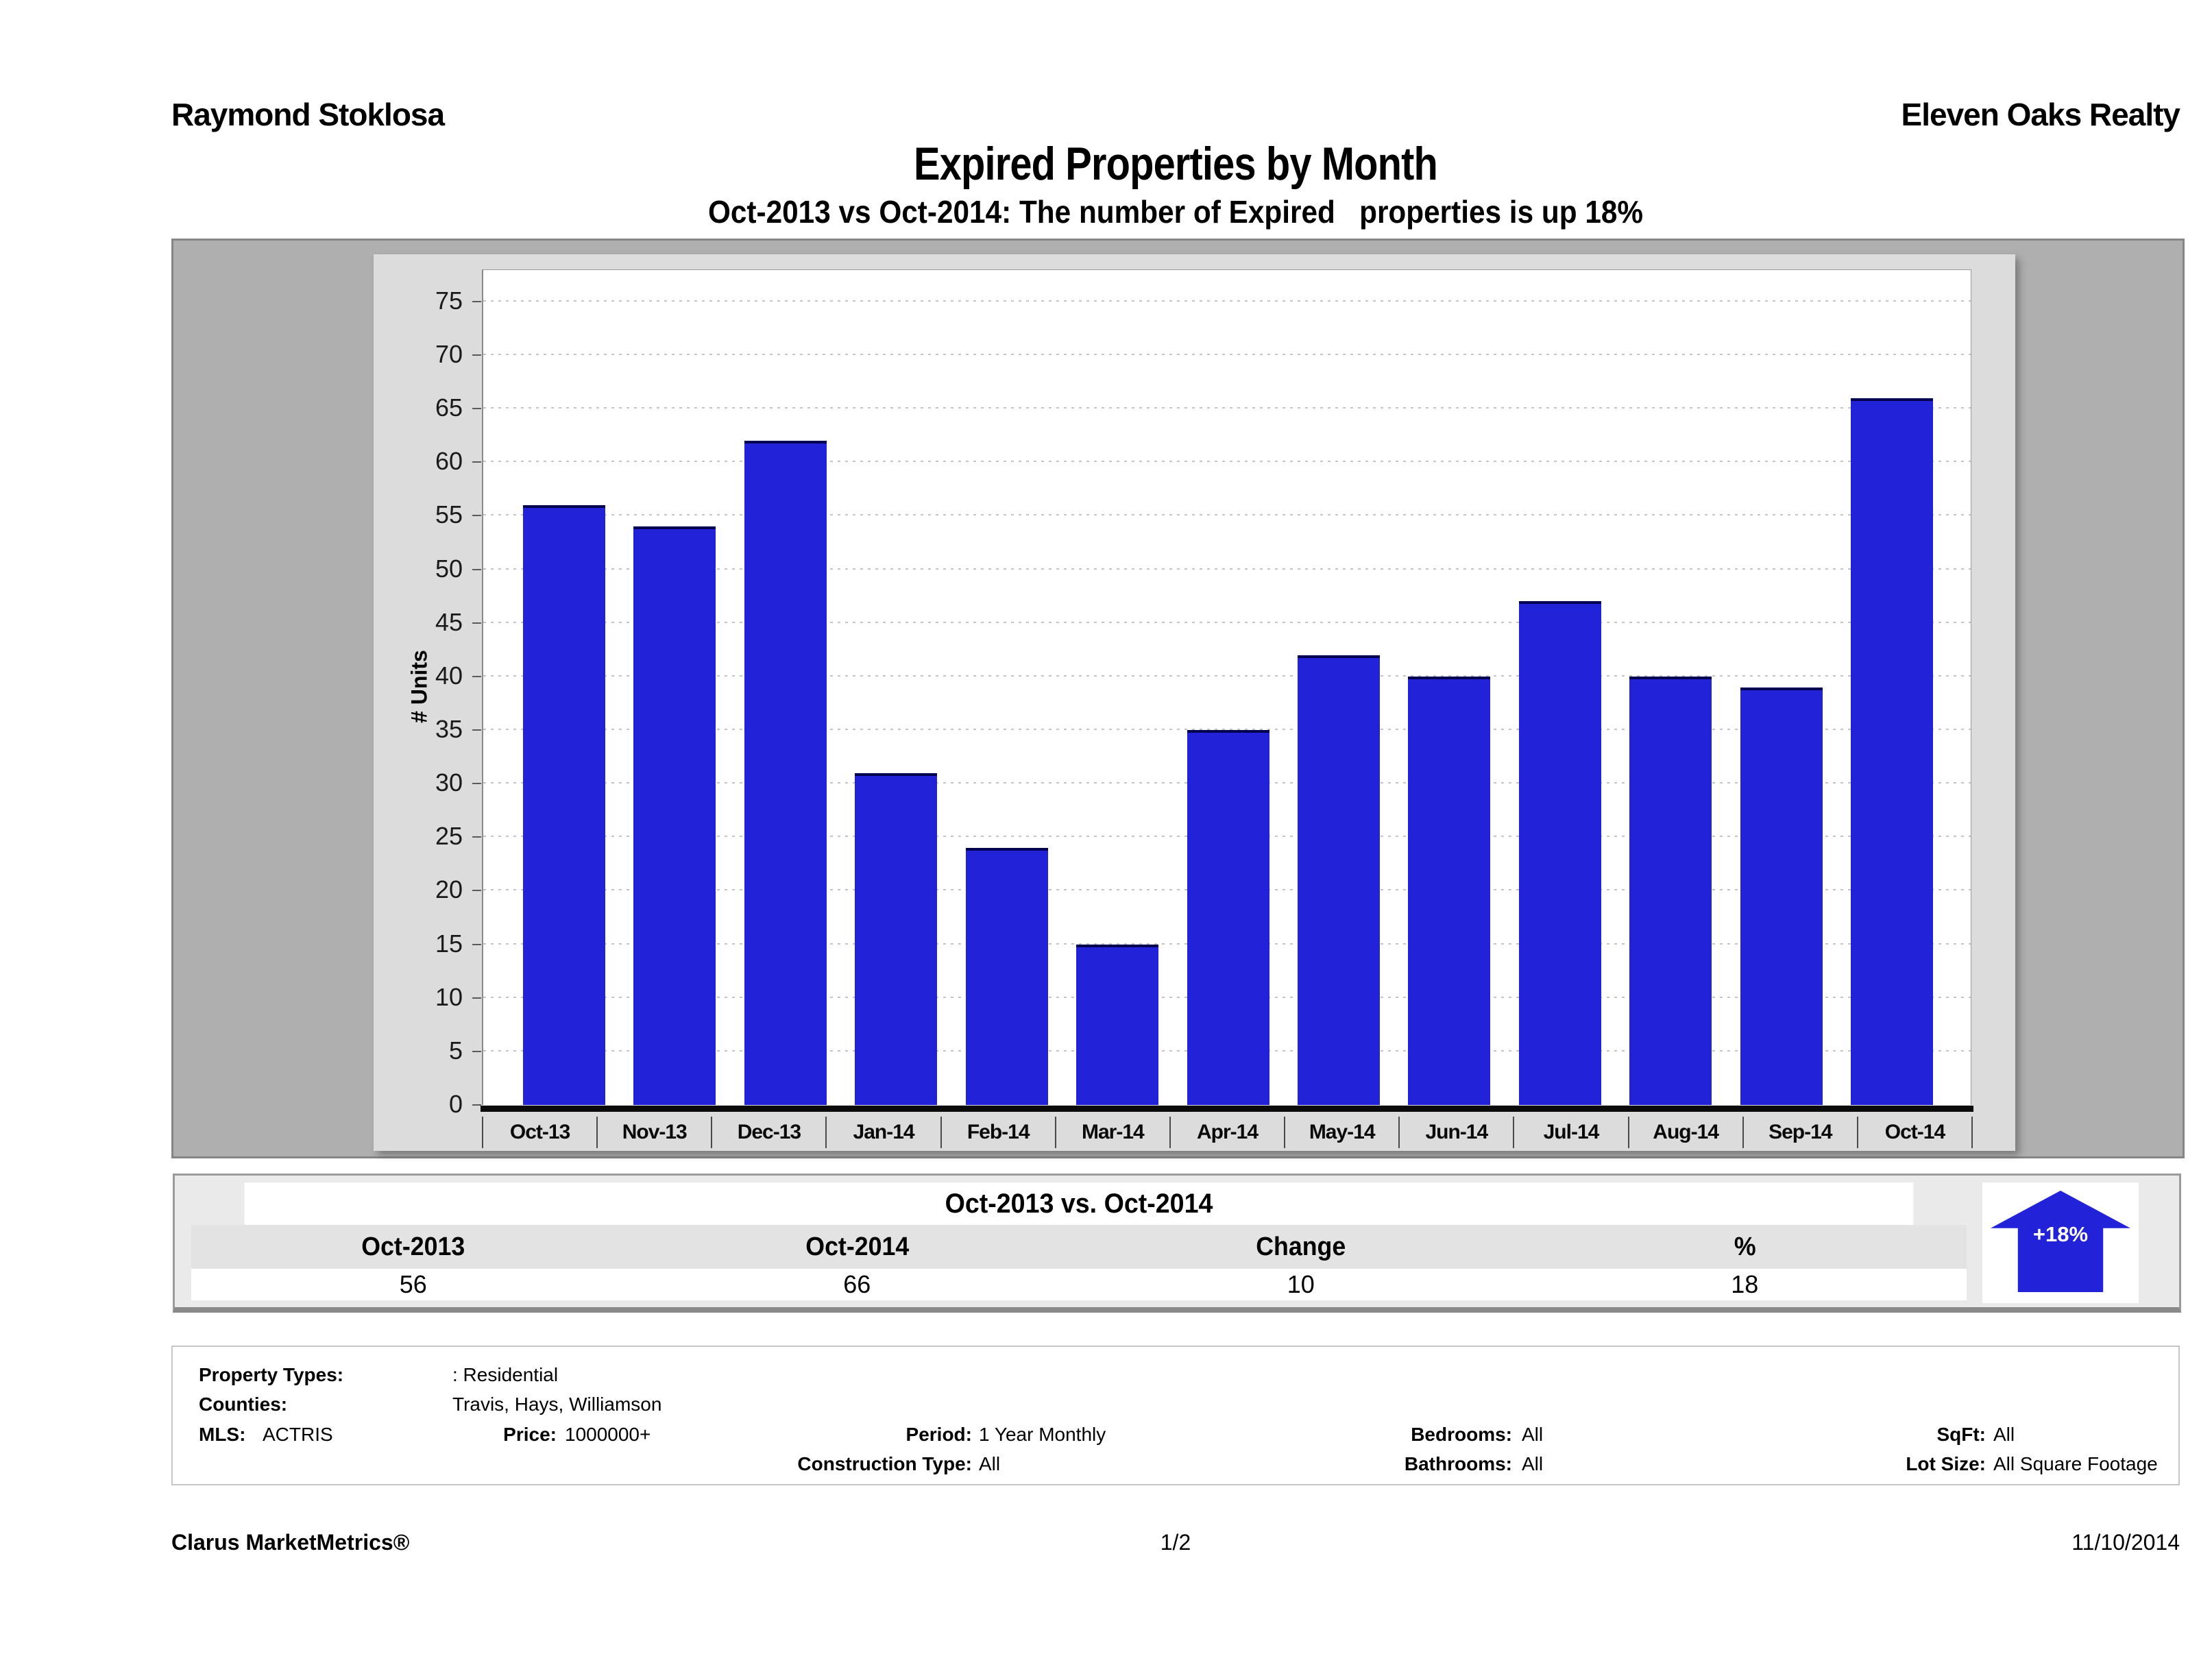 Image resolution: width=2212 pixels, height=1678 pixels. What do you see at coordinates (1533, 1434) in the screenshot?
I see `bedrooms-value: All` at bounding box center [1533, 1434].